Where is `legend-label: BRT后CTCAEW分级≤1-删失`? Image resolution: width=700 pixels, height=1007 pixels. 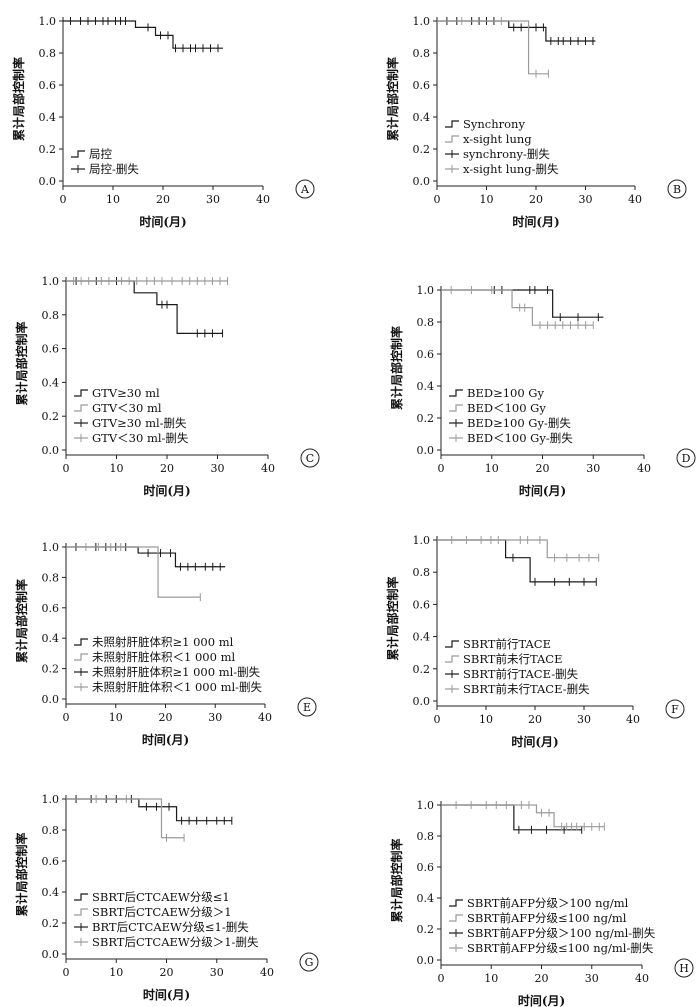
legend-label: BRT后CTCAEW分级≤1-删失 is located at coordinates (170, 927).